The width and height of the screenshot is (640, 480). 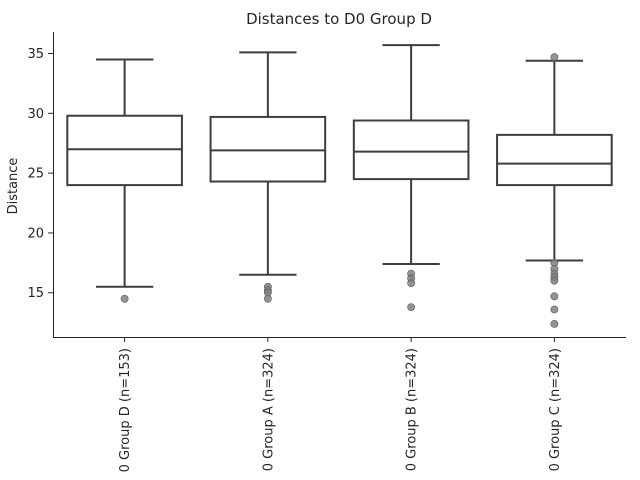 What do you see at coordinates (35, 174) in the screenshot?
I see `y-tick-label: 25` at bounding box center [35, 174].